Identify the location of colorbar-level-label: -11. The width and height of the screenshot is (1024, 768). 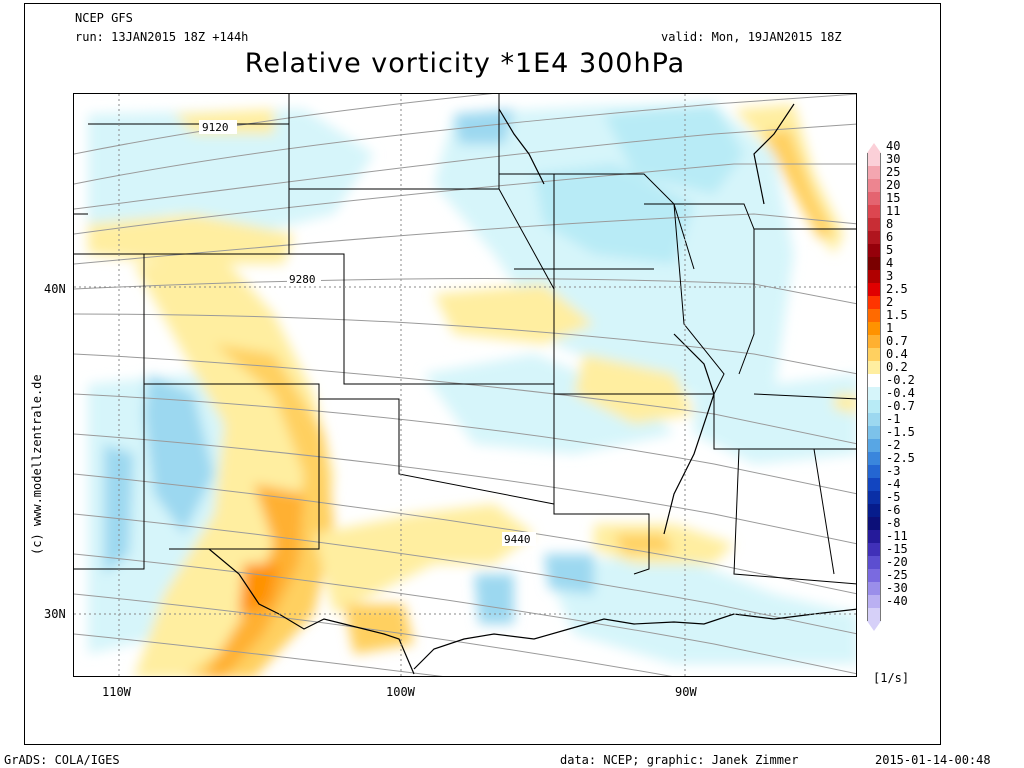
(897, 536).